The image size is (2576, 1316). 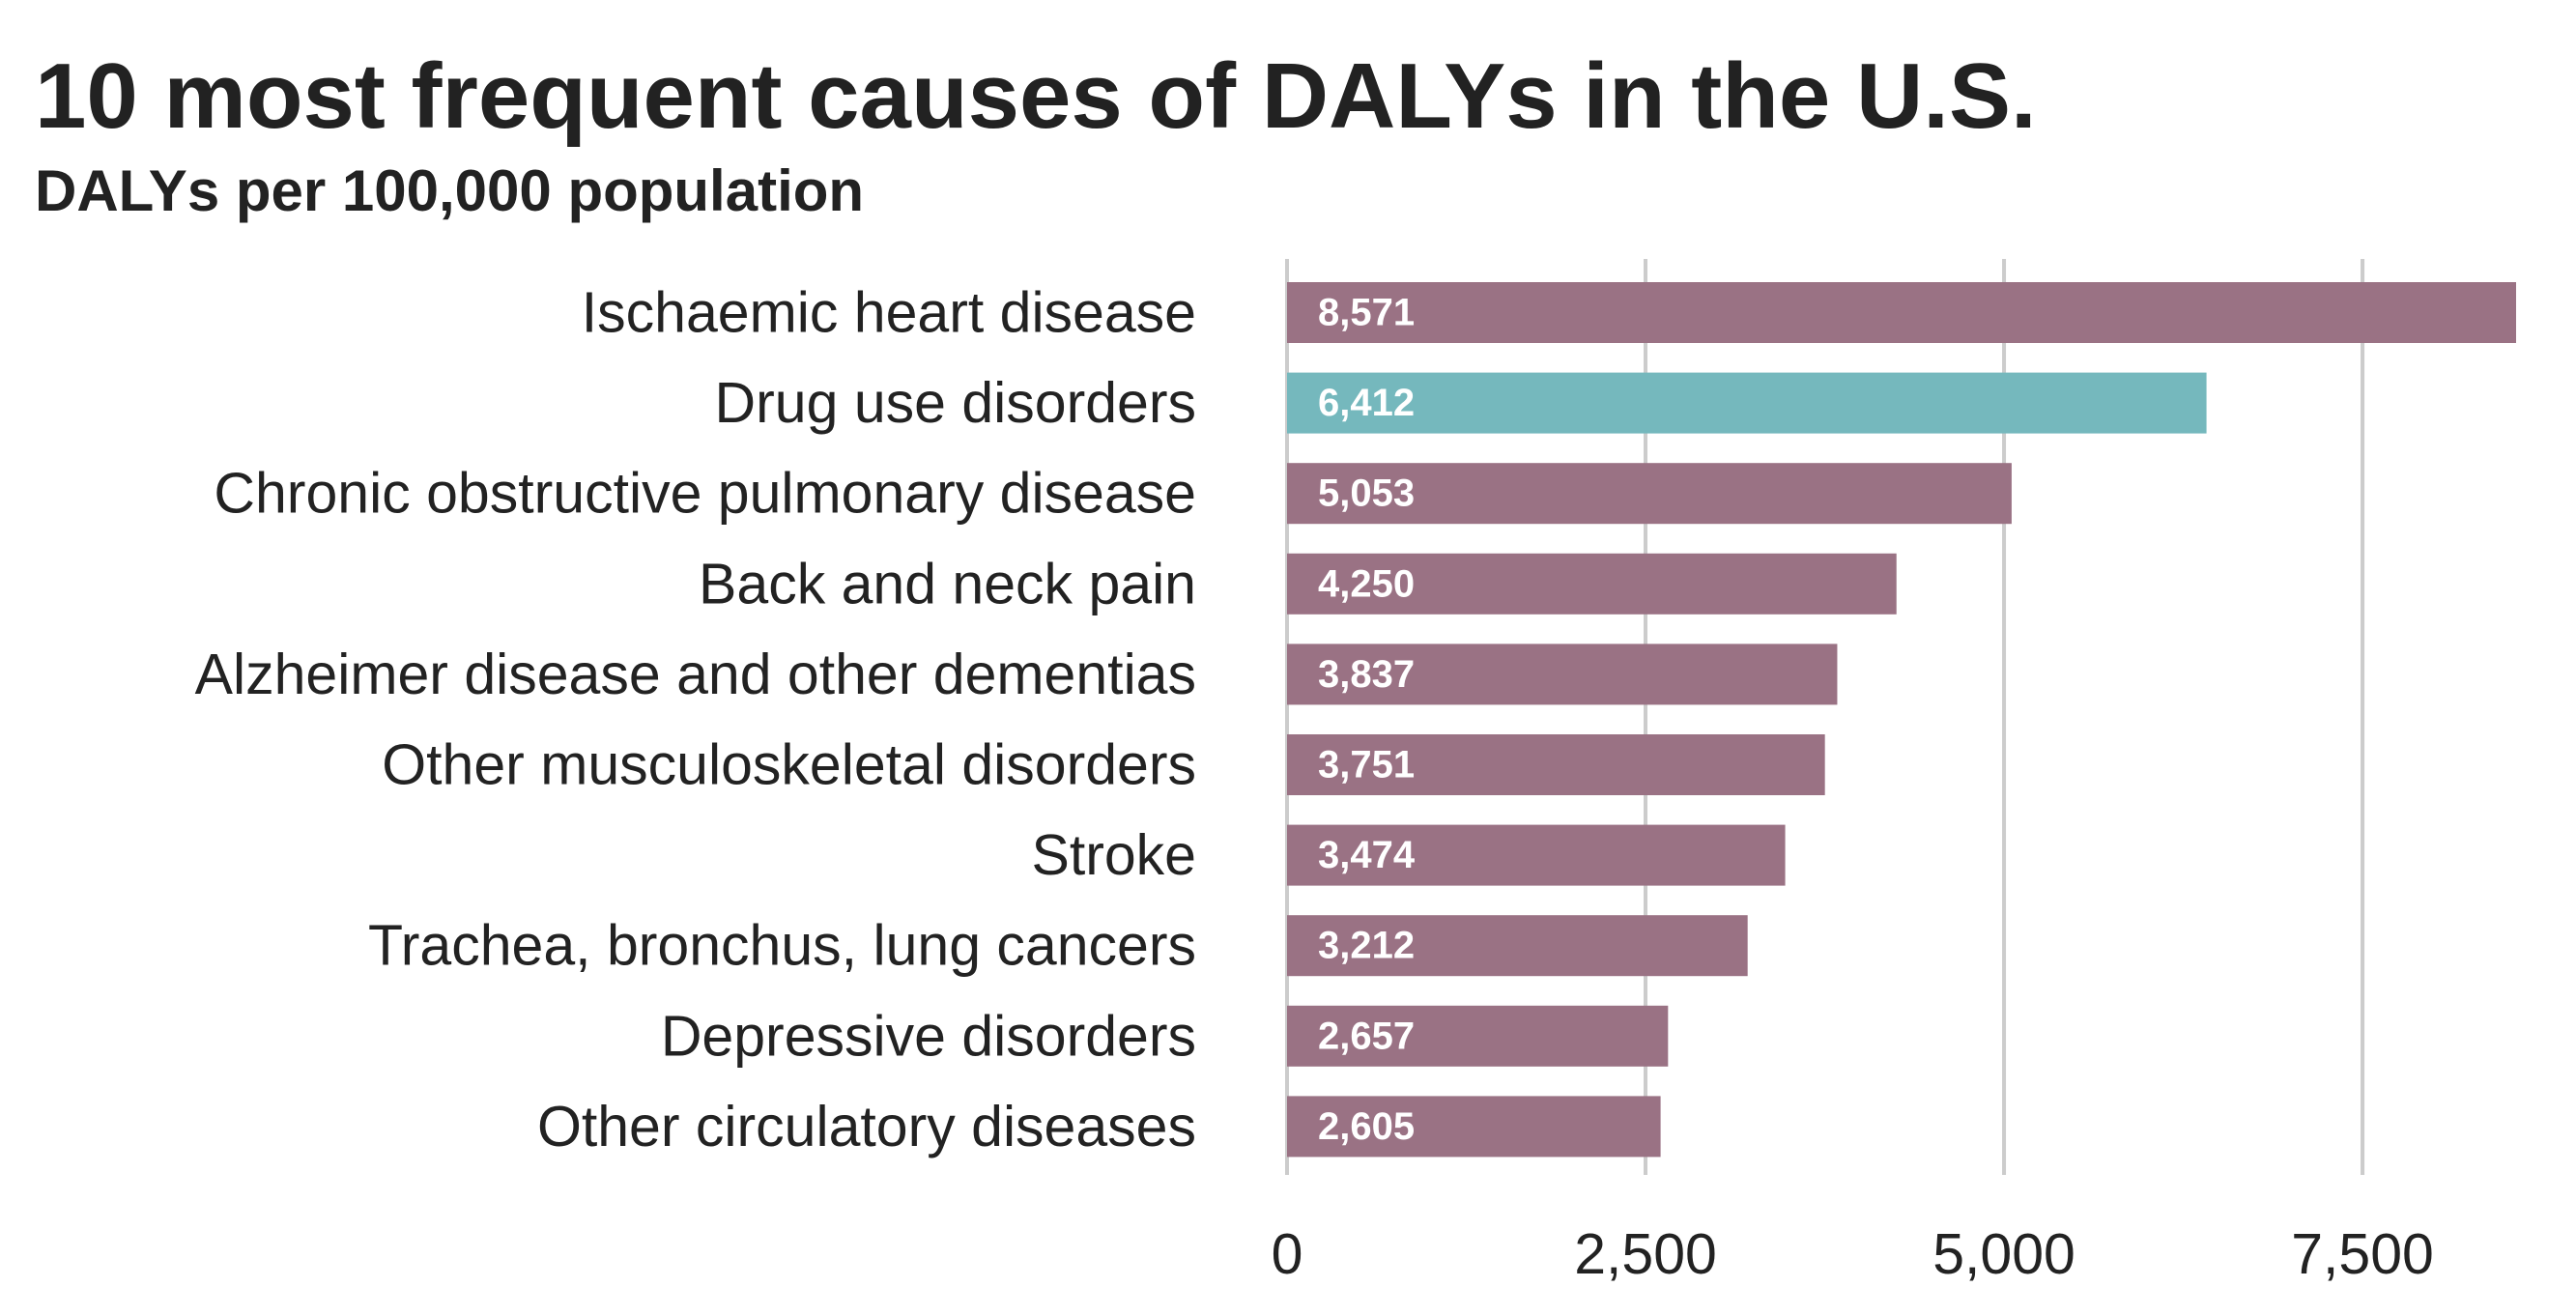 I want to click on x-tick-label: 7,500, so click(x=2363, y=1254).